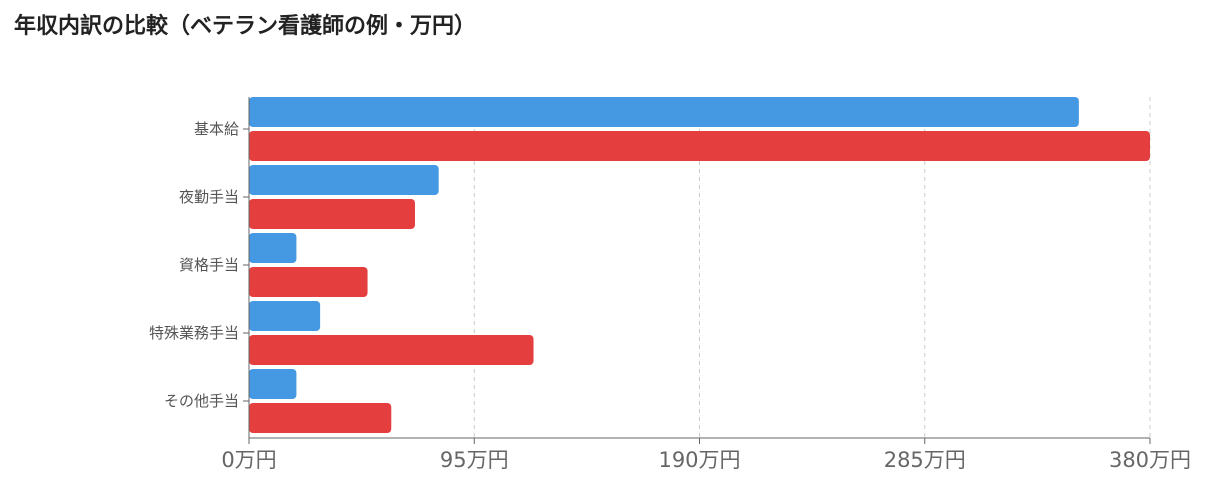 This screenshot has width=1215, height=478. I want to click on chart-title: 年収内訳の比較（ベテラン看護師の例・万円）, so click(245, 26).